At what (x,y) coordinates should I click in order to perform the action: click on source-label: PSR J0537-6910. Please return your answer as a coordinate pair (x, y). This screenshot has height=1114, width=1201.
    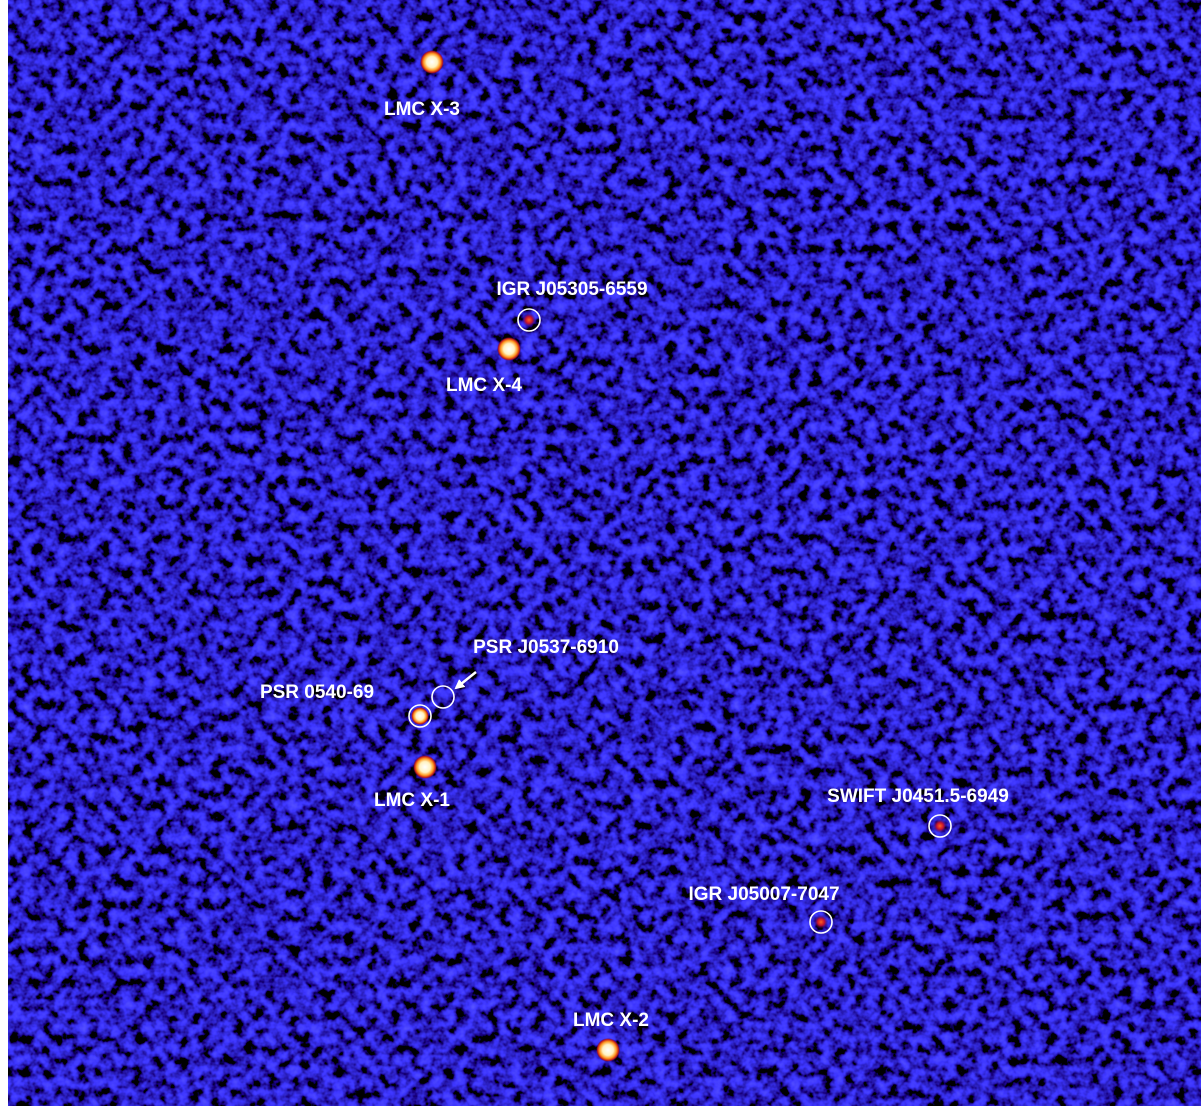
    Looking at the image, I should click on (546, 647).